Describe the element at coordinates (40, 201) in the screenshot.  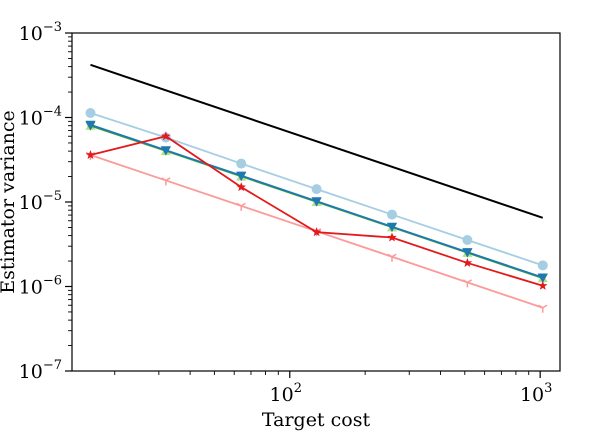
I see `y-tick-label: 10⁻⁵` at that location.